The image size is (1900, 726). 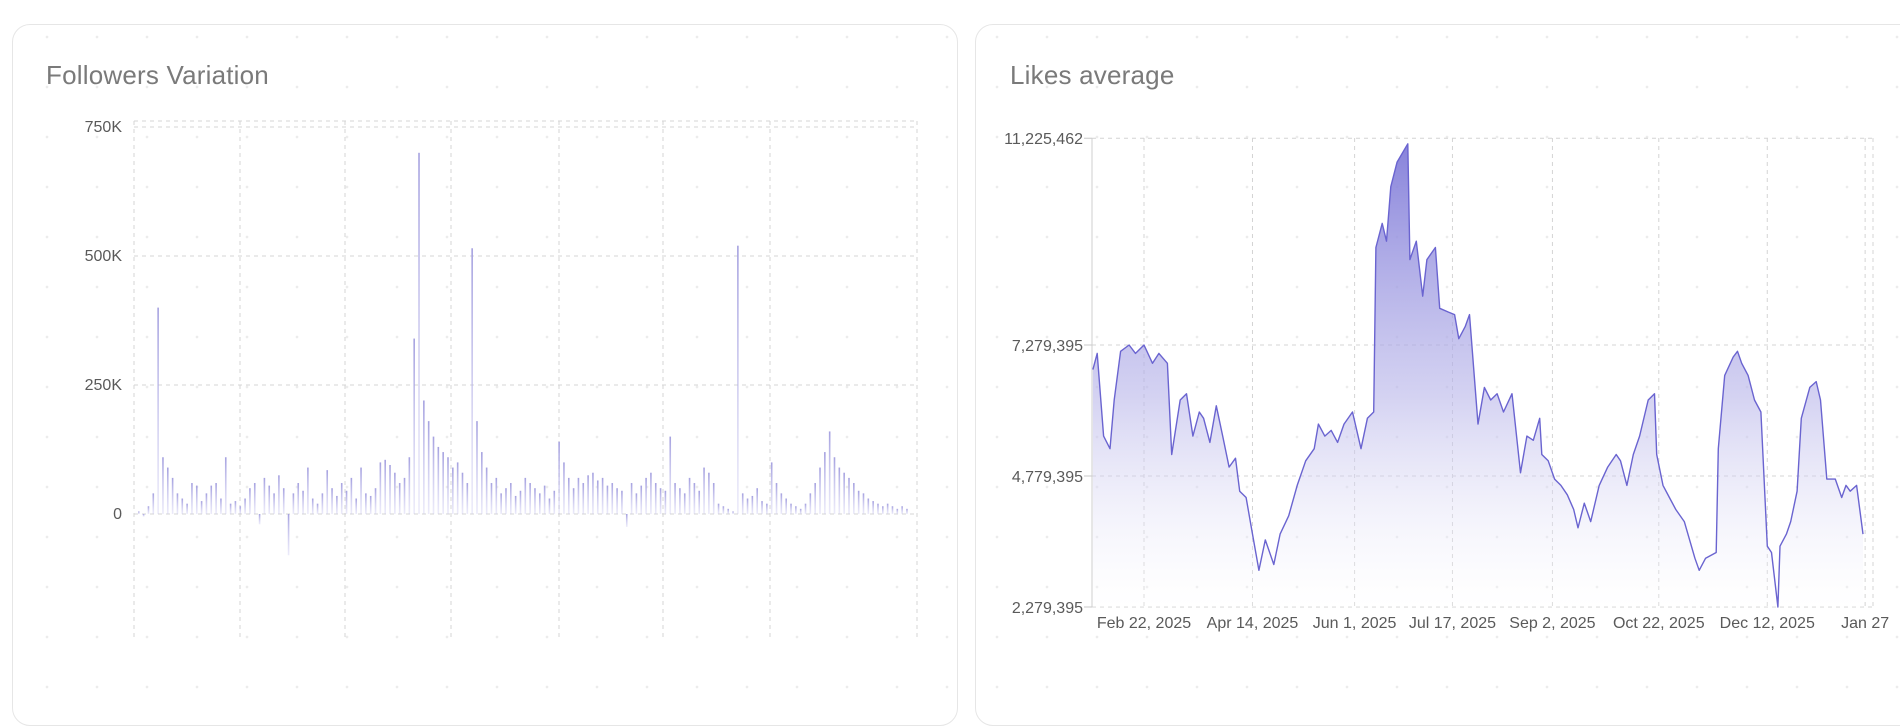 What do you see at coordinates (1047, 346) in the screenshot?
I see `y-tick-label: 7,279,395` at bounding box center [1047, 346].